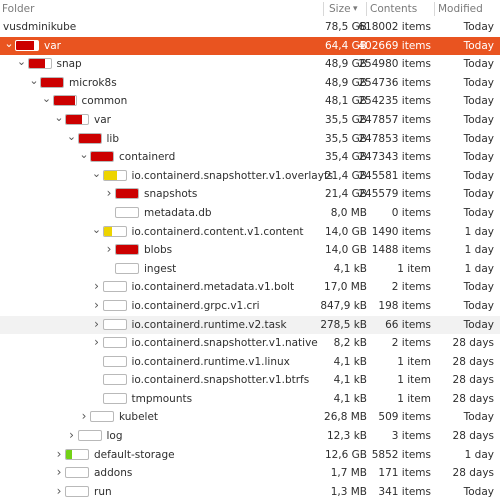  Describe the element at coordinates (250, 473) in the screenshot. I see `tree-row: › addons 1,7 MB 171 items 28 days` at that location.